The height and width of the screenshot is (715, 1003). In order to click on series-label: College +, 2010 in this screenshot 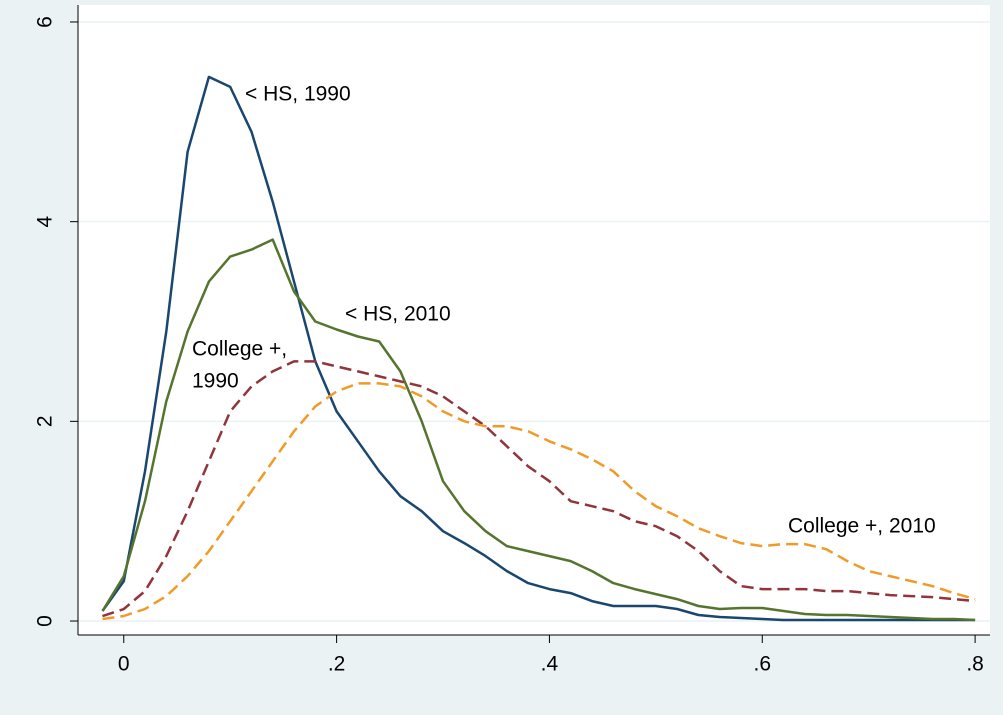, I will do `click(862, 526)`.